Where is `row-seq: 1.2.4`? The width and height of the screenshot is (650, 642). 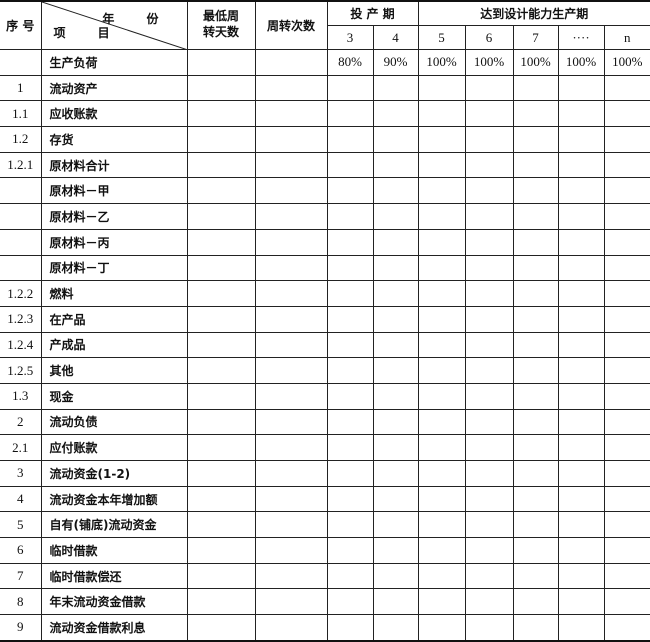 row-seq: 1.2.4 is located at coordinates (21, 345).